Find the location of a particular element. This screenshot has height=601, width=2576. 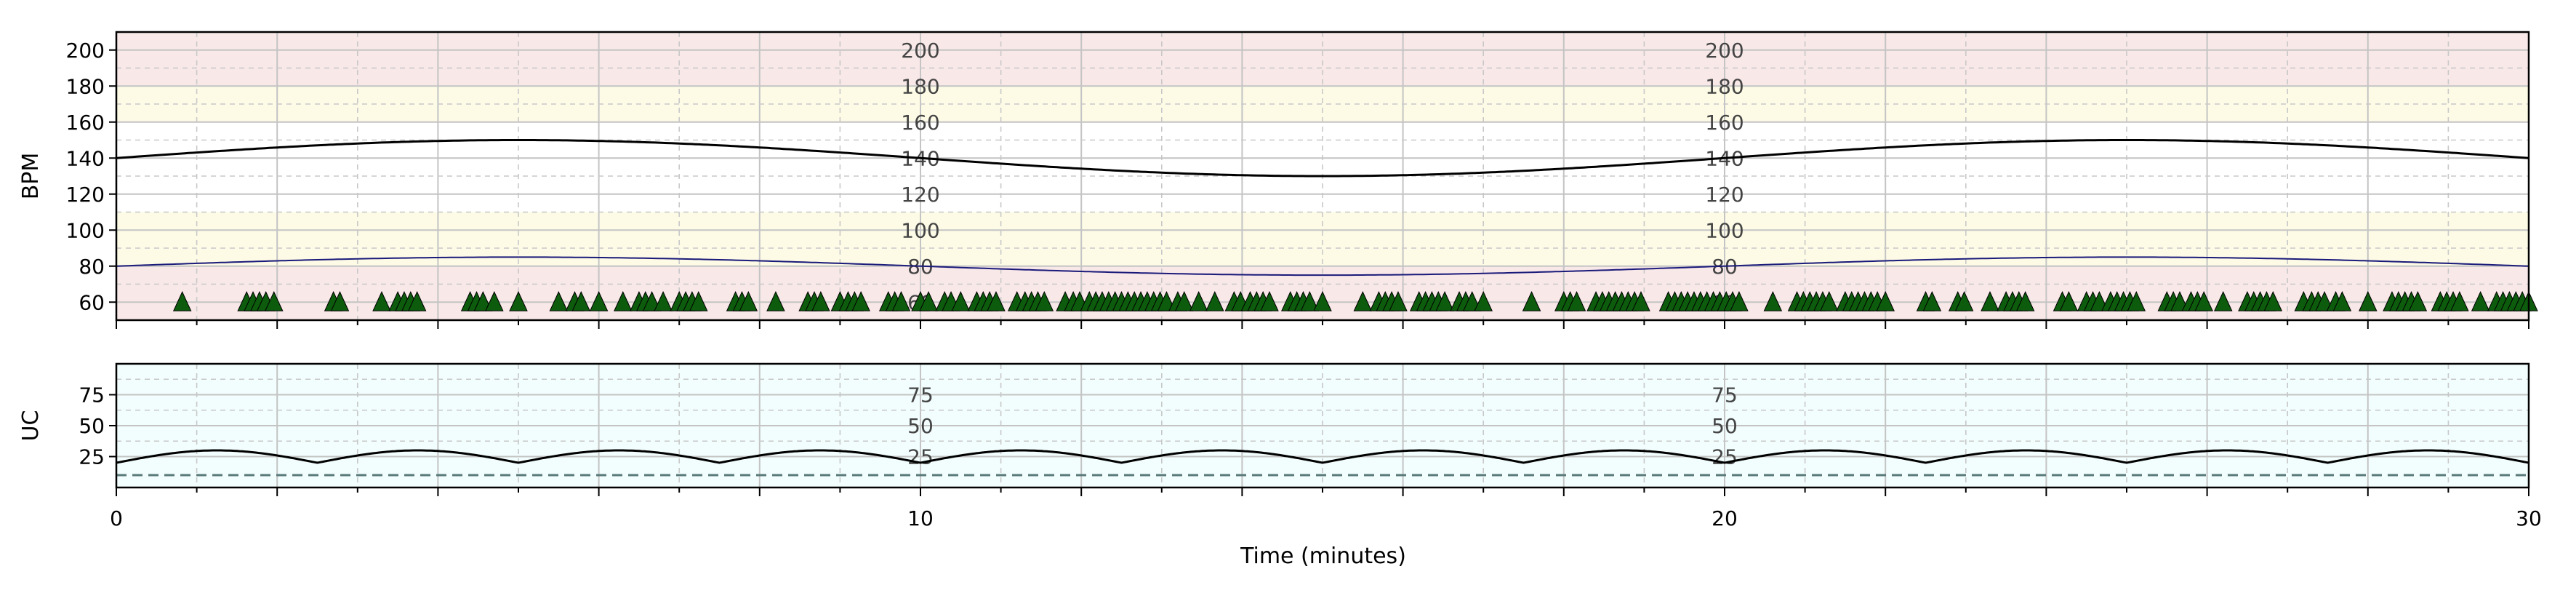

fhr-markers is located at coordinates (1355, 301).